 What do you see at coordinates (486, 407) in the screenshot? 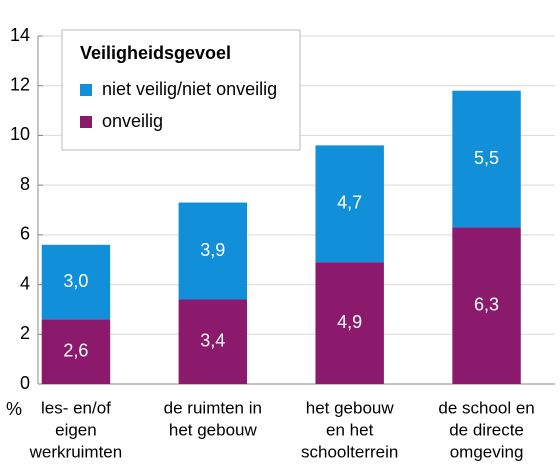
I see `x-tick-label: de school en` at bounding box center [486, 407].